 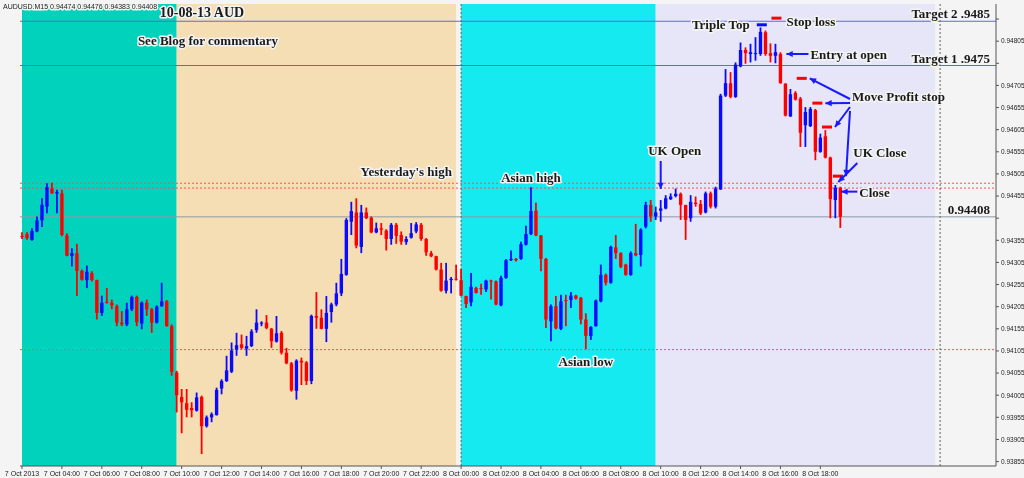 I want to click on annotation: UK Close, so click(x=880, y=152).